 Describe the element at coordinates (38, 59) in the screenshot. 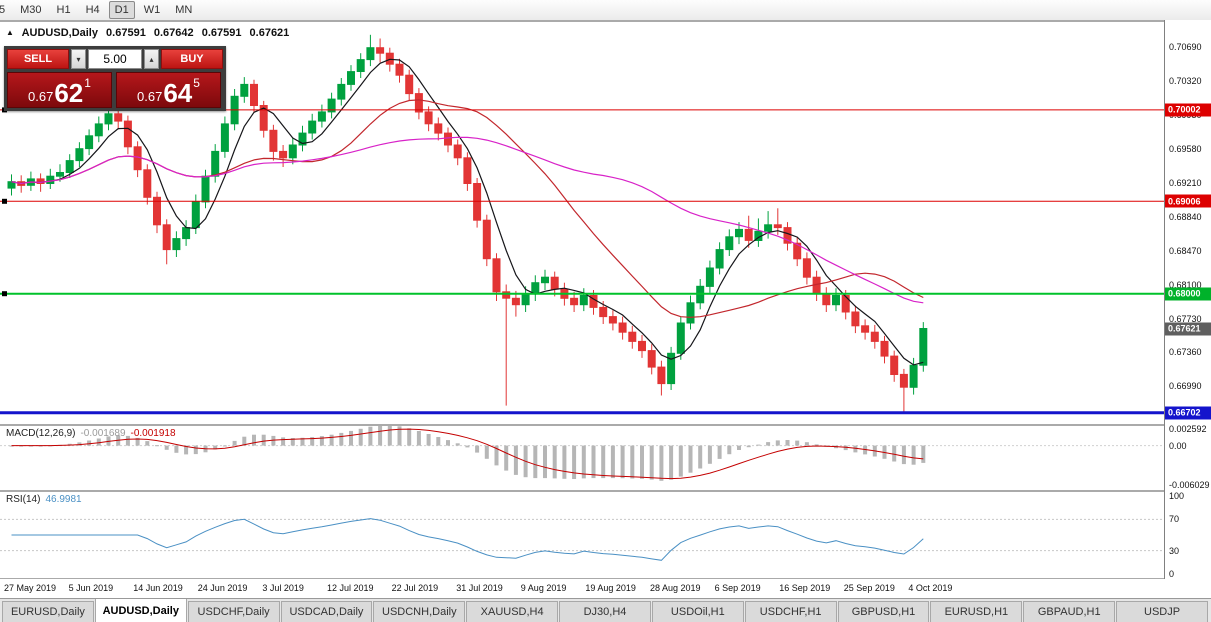

I see `sell-button: SELL` at that location.